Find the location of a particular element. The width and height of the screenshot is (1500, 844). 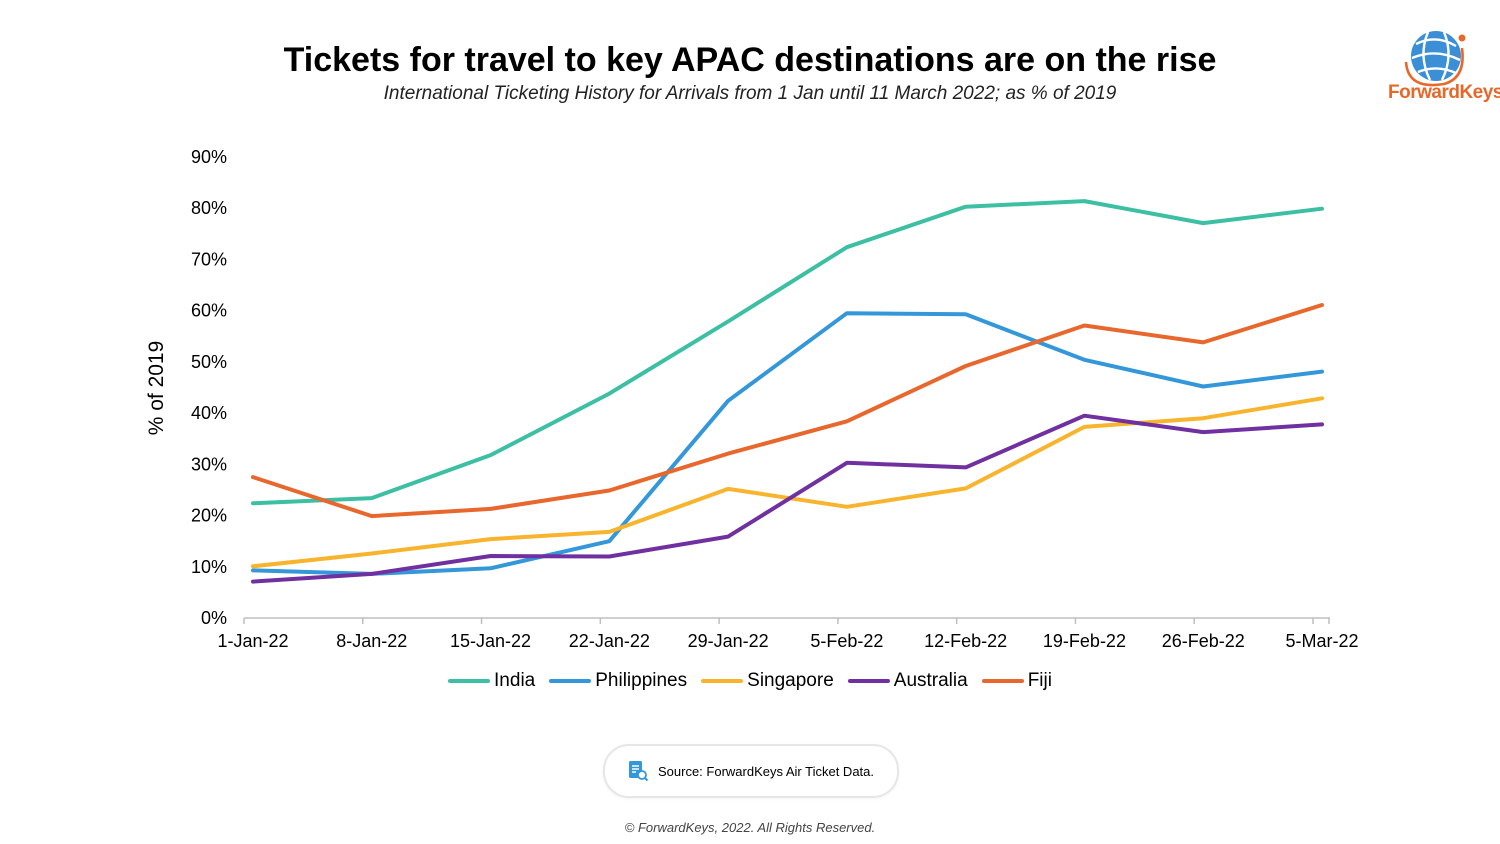

legend-item-australia: Australia is located at coordinates (907, 681).